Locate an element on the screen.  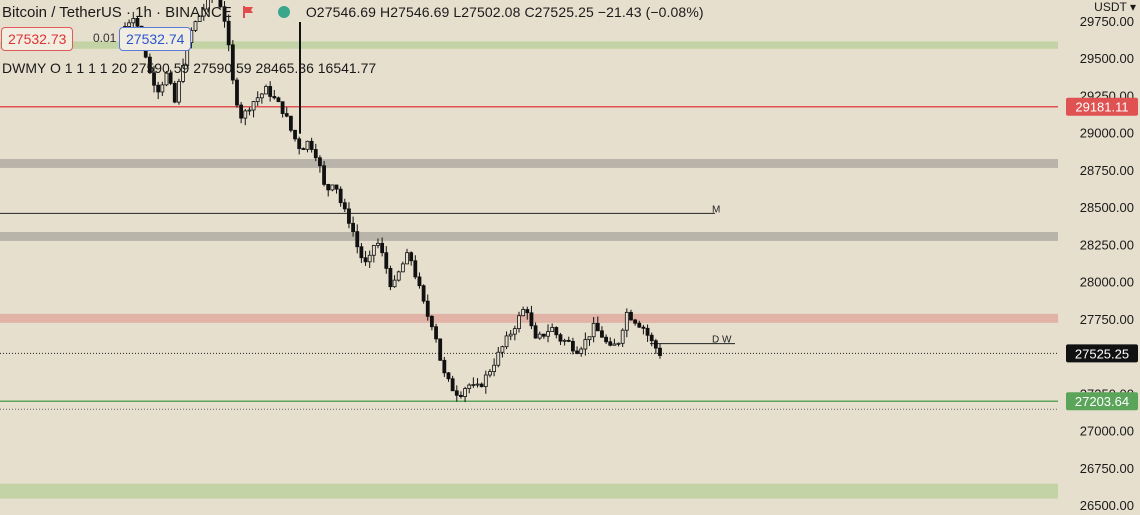
currency-label: USDT is located at coordinates (1110, 7).